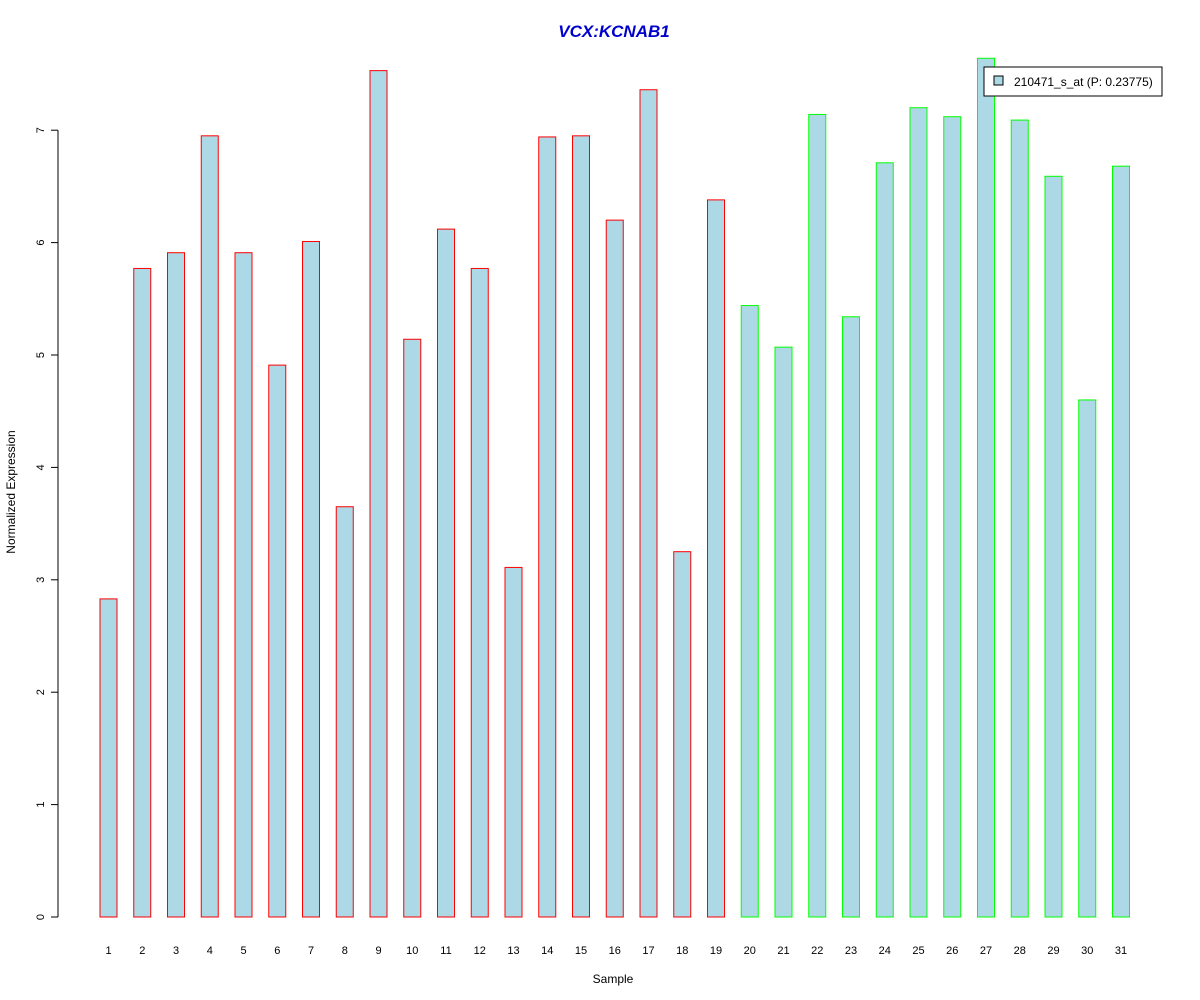 Image resolution: width=1200 pixels, height=1000 pixels. What do you see at coordinates (41, 580) in the screenshot?
I see `y-tick-label: 3` at bounding box center [41, 580].